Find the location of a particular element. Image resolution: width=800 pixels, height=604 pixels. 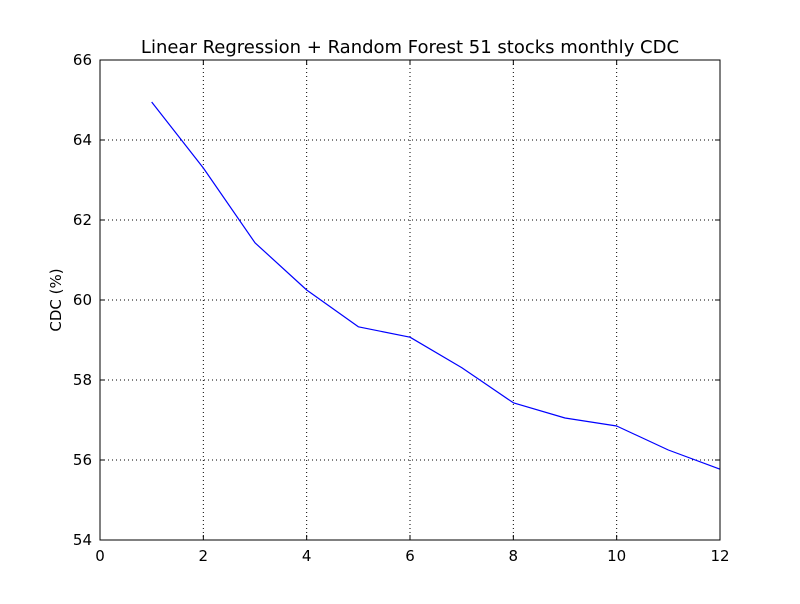

x-tick-label: 0 is located at coordinates (100, 556).